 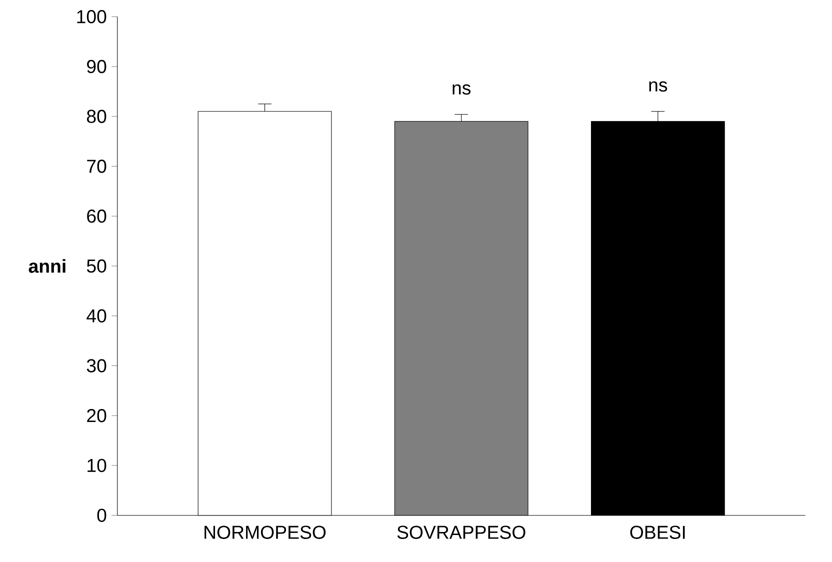 What do you see at coordinates (96, 117) in the screenshot?
I see `y-tick-label: 80` at bounding box center [96, 117].